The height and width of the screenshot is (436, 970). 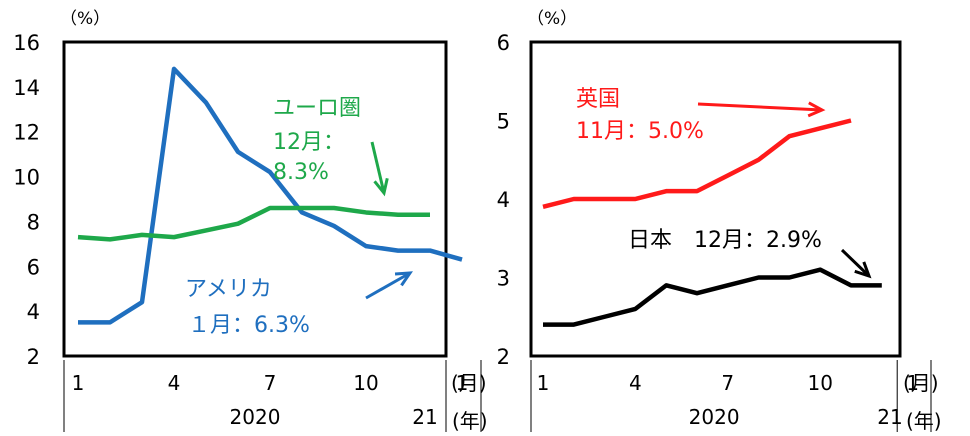 I want to click on chart-1-y-tick-label: 8, so click(x=33, y=222).